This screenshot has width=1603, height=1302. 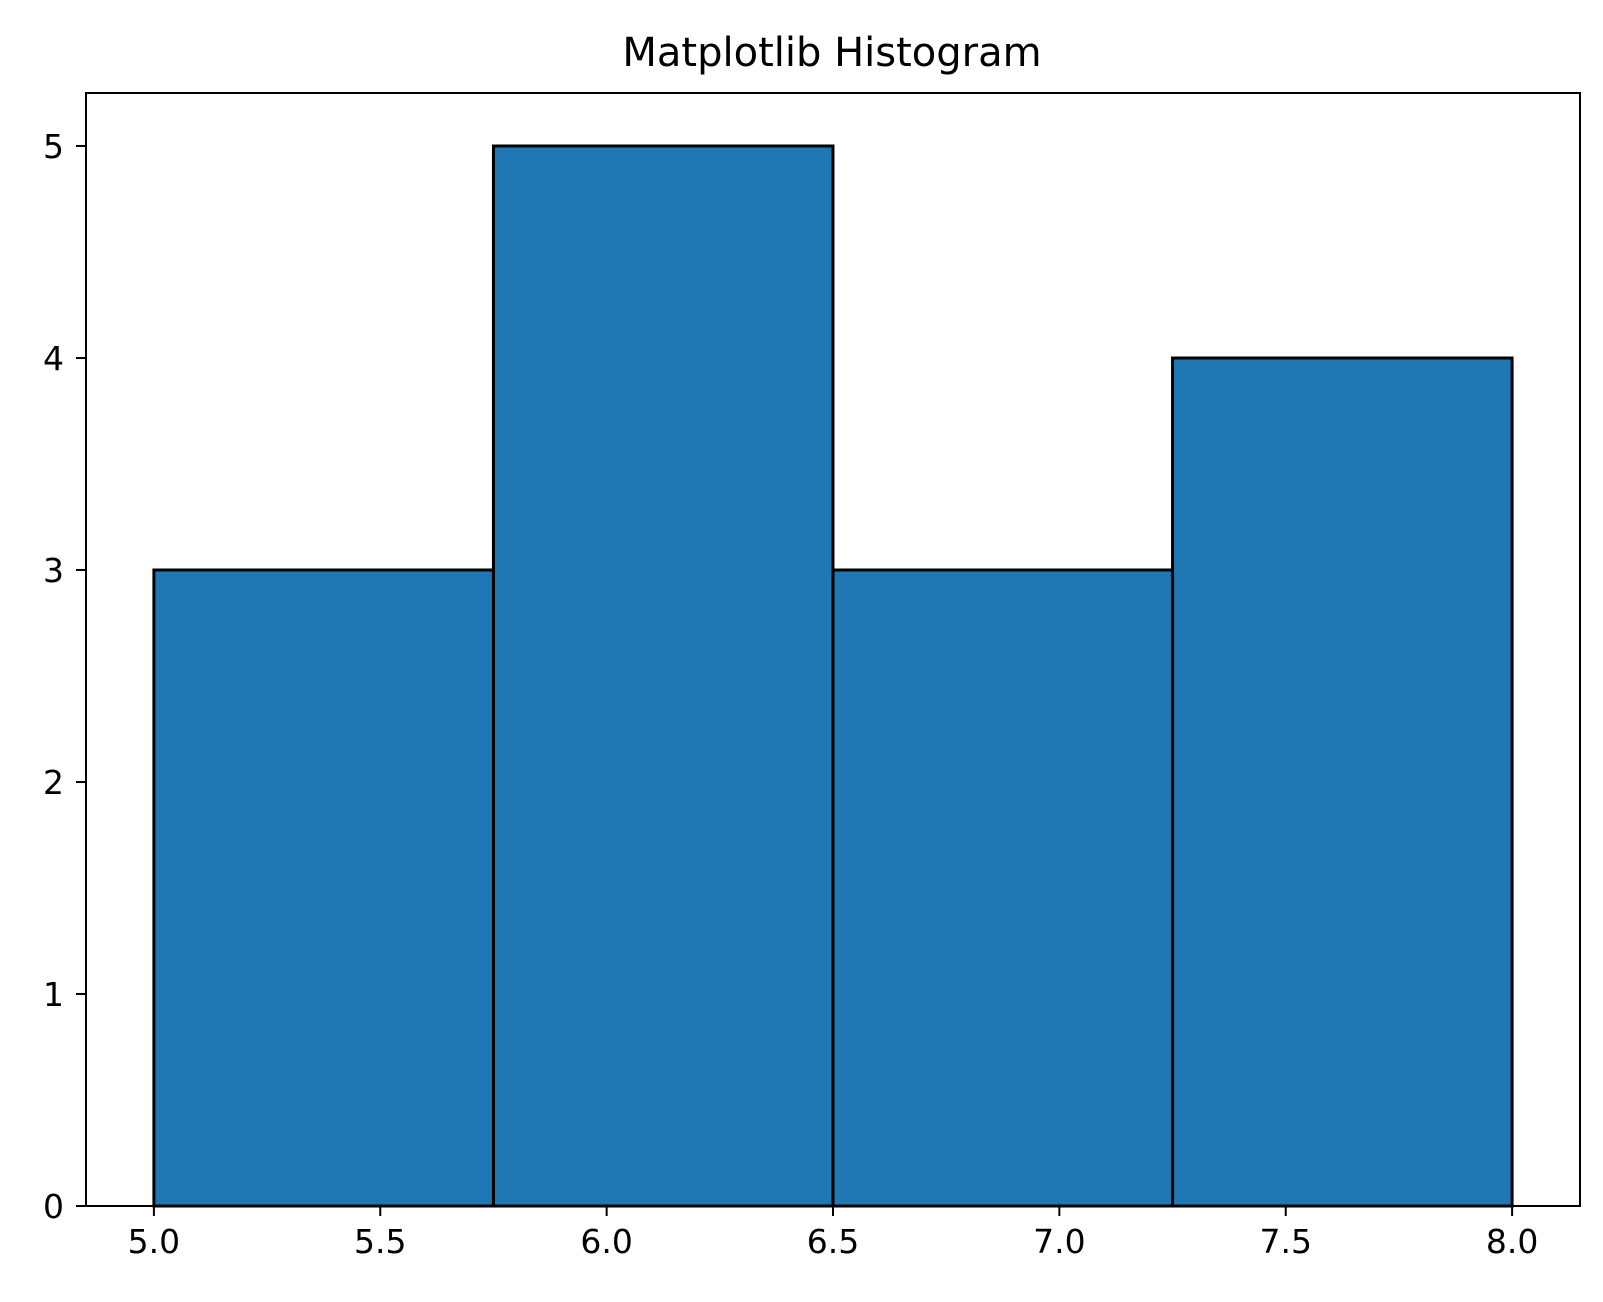 I want to click on y-axis: 0 1 2 3 4 5, so click(x=64, y=676).